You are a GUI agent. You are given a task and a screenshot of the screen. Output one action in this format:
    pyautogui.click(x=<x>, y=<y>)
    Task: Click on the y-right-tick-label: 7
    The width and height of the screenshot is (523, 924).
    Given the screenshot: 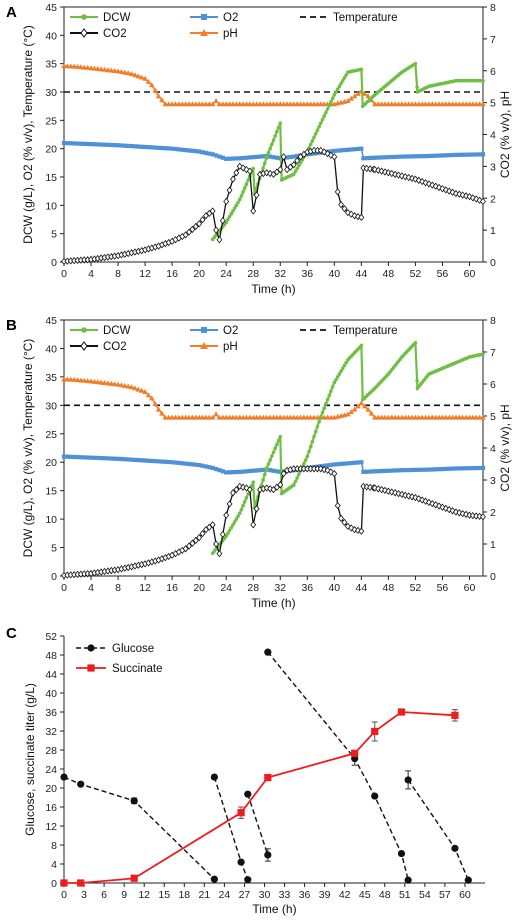 What is the action you would take?
    pyautogui.click(x=493, y=40)
    